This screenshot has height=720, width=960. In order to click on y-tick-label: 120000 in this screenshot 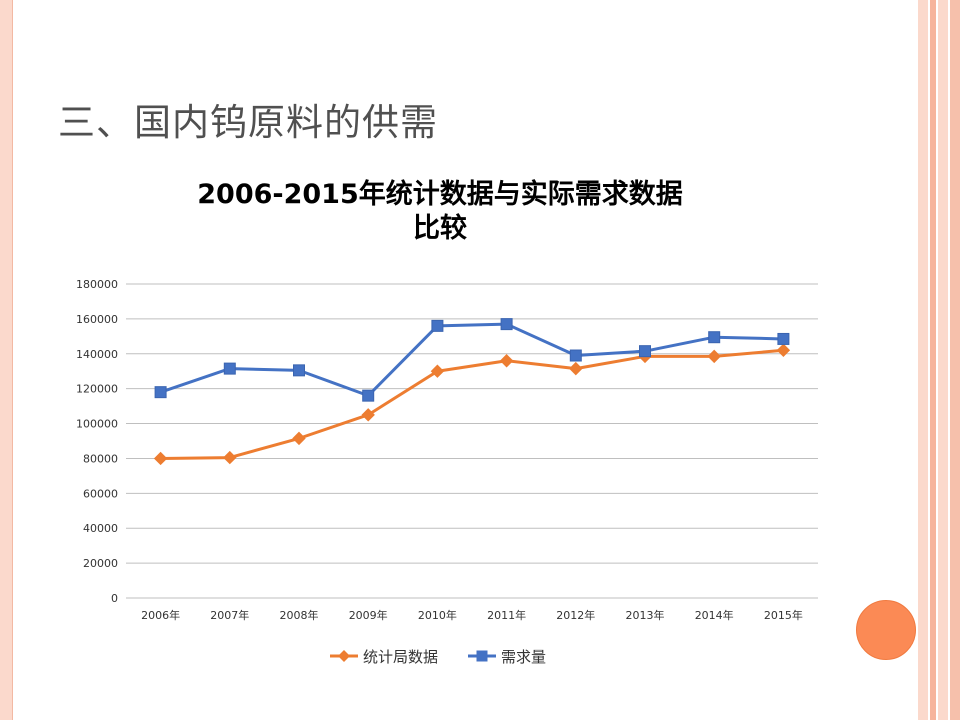, I will do `click(97, 389)`.